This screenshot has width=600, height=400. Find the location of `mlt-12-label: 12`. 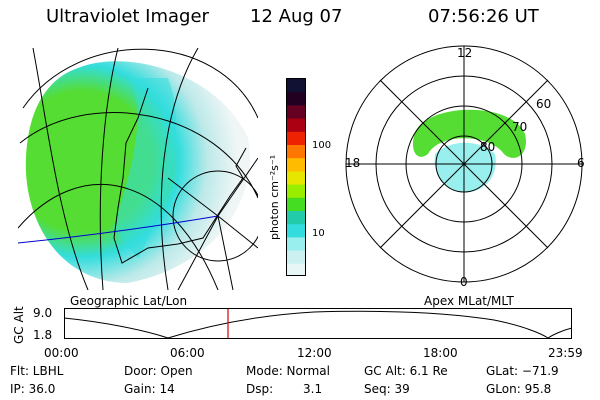

mlt-12-label: 12 is located at coordinates (465, 53).